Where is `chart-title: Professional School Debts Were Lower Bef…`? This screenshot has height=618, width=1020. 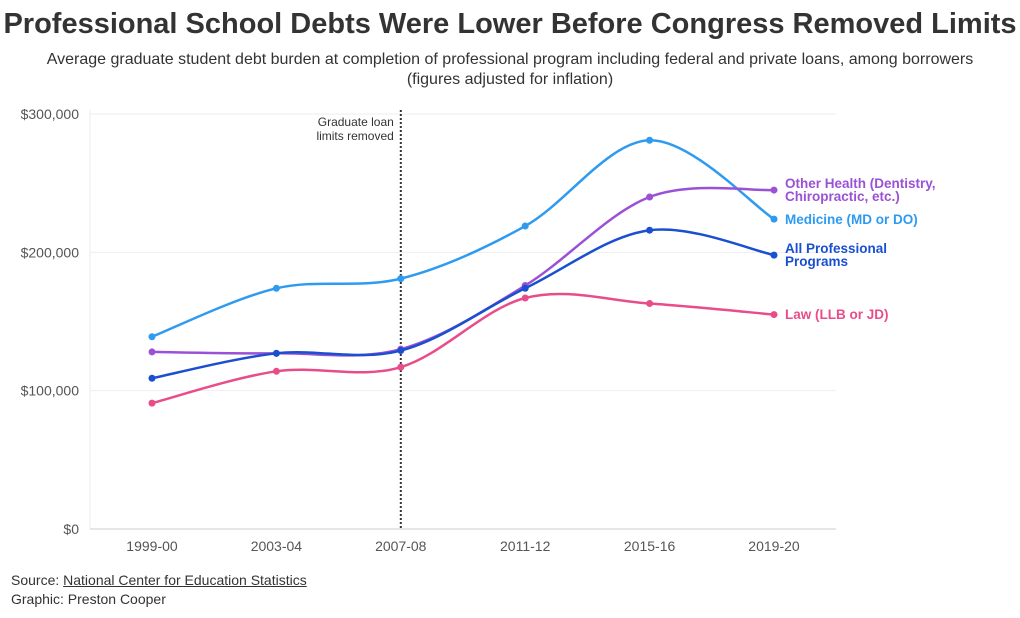 chart-title: Professional School Debts Were Lower Bef… is located at coordinates (510, 24).